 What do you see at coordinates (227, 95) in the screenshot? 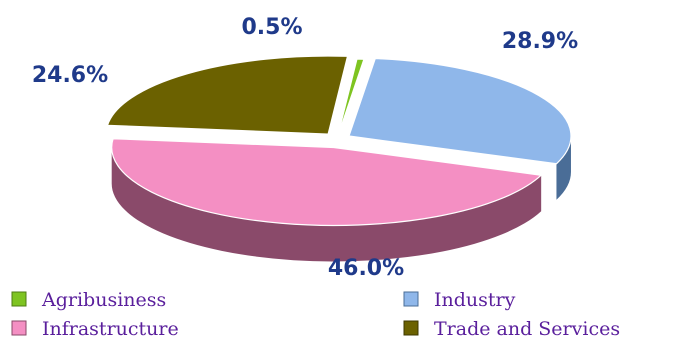
I see `pie-slice-trade-and-services` at bounding box center [227, 95].